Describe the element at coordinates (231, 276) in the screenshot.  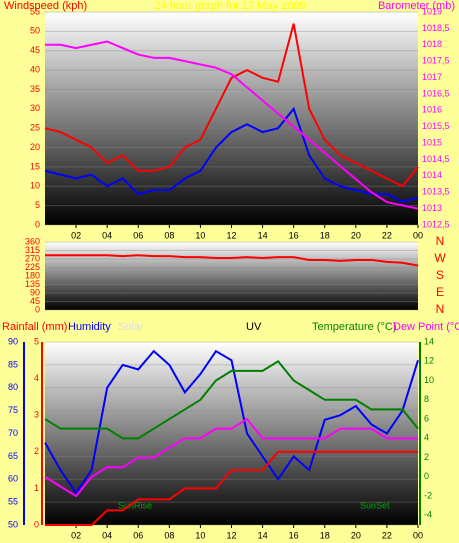
I see `plot-area` at that location.